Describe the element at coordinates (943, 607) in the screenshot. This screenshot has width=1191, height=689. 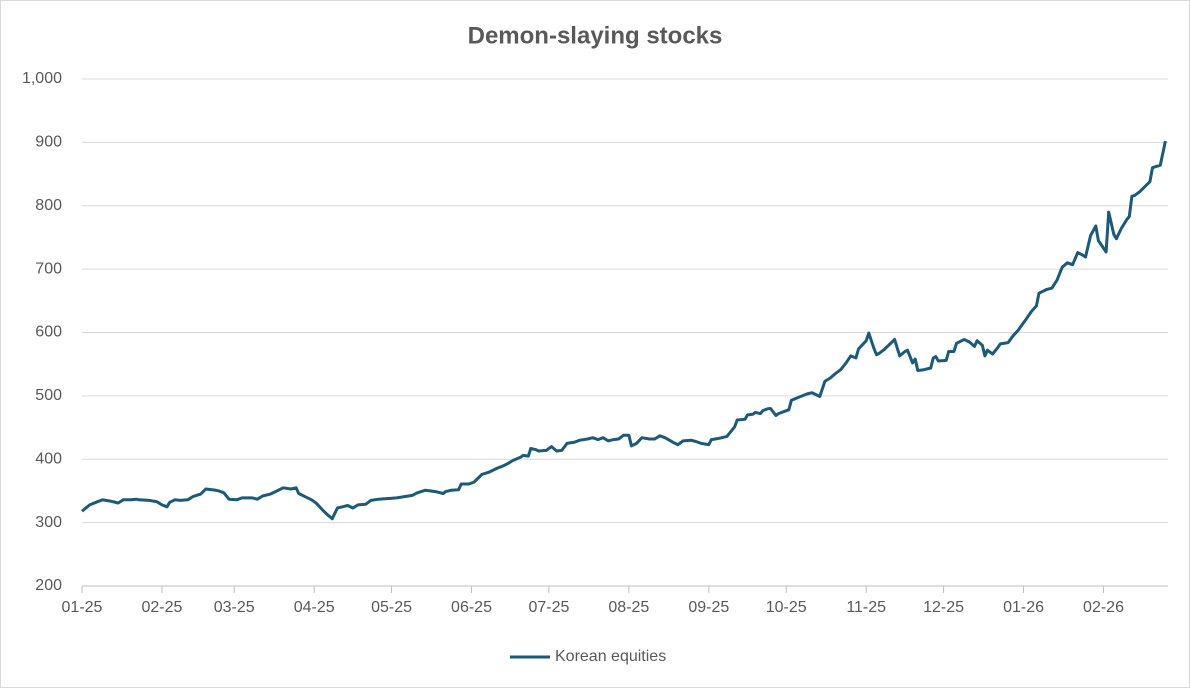
I see `x-tick-label: 12-25` at that location.